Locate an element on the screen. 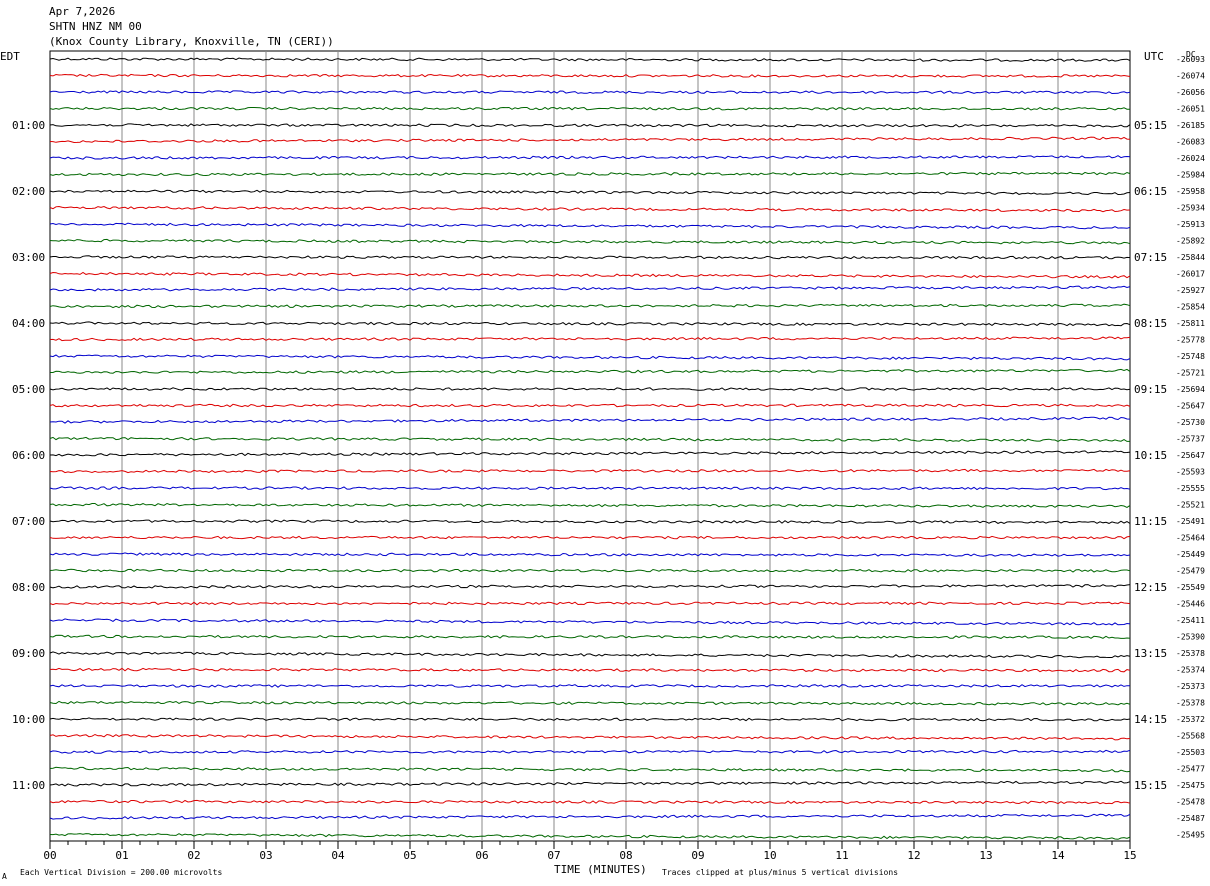 The width and height of the screenshot is (1210, 886). dc-label: DC is located at coordinates (1191, 54).